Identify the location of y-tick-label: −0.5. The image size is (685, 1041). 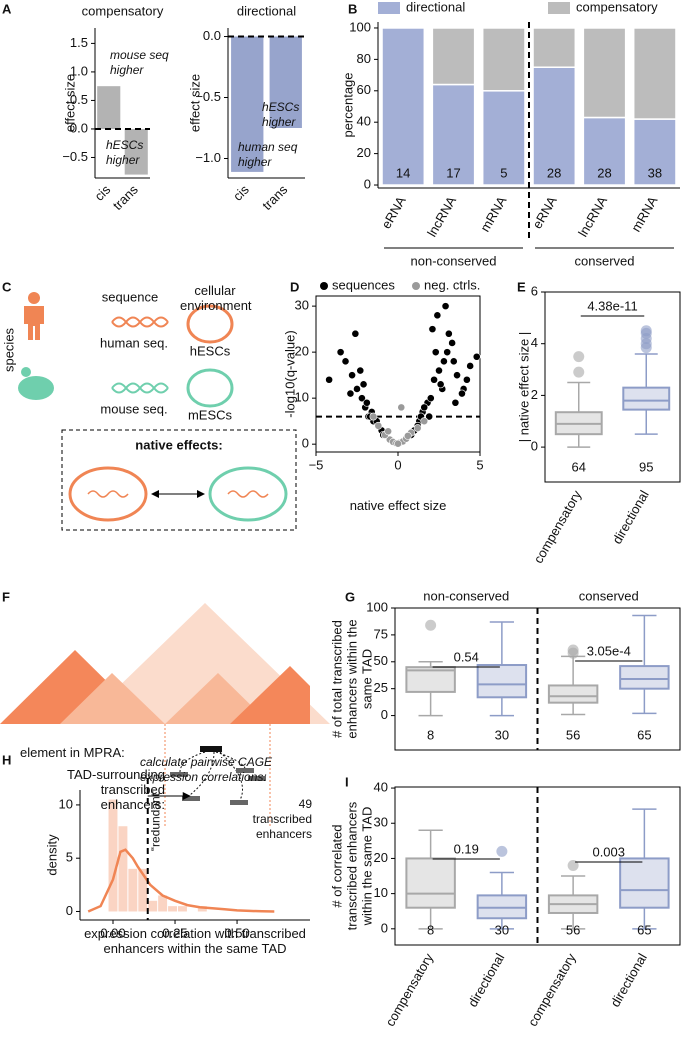
(75, 156).